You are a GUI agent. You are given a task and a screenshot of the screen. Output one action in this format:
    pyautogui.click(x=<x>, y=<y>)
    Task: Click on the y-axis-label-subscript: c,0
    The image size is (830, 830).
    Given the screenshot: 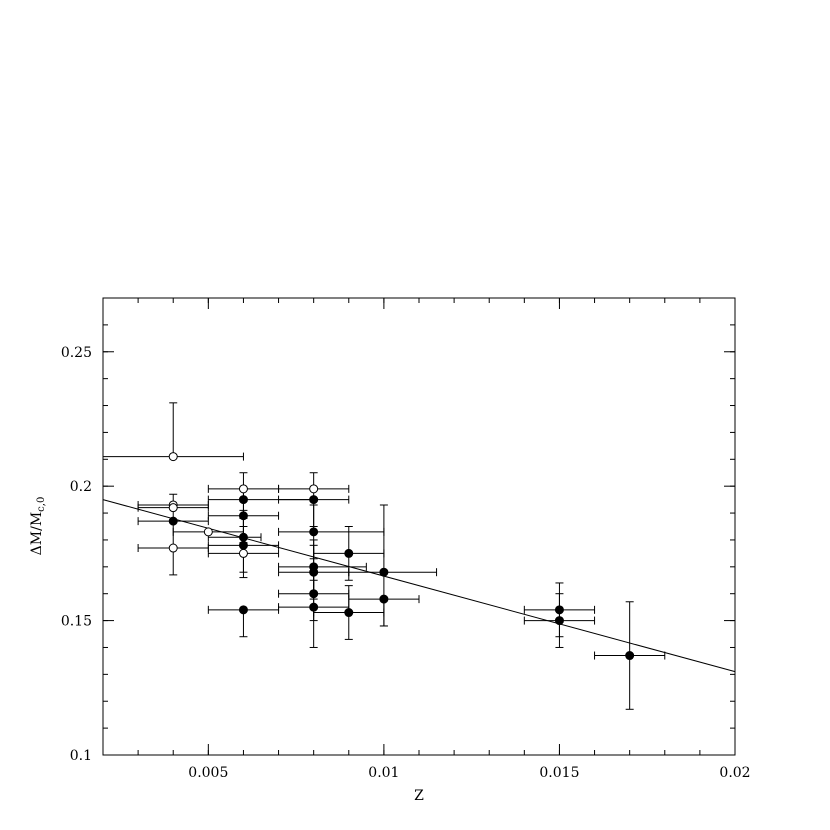 What is the action you would take?
    pyautogui.click(x=41, y=504)
    